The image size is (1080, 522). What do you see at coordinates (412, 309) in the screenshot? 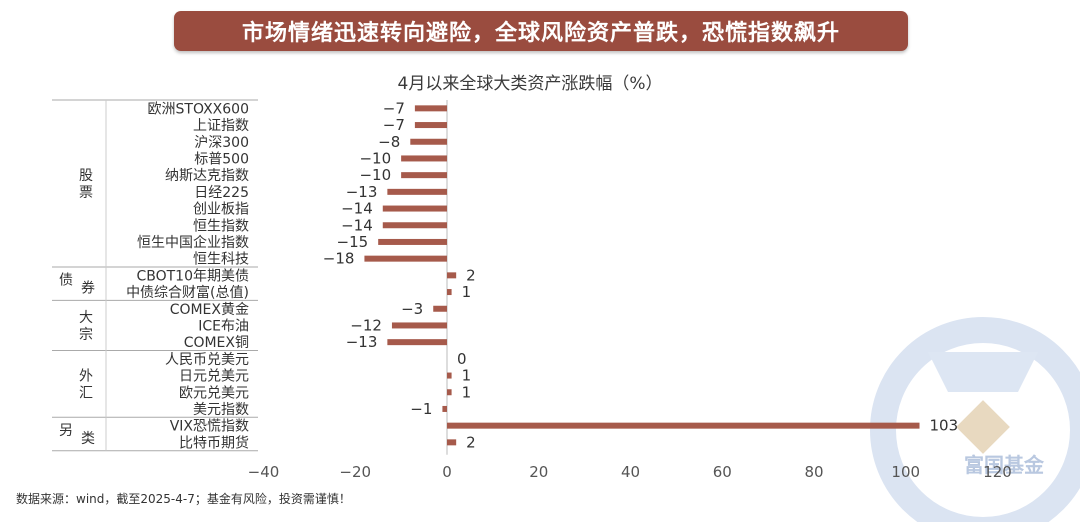
I see `value-label: −3` at bounding box center [412, 309].